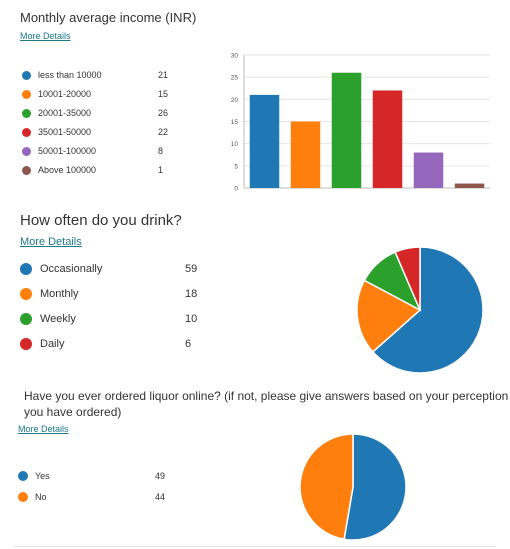  What do you see at coordinates (65, 113) in the screenshot?
I see `legend-label: 20001-35000` at bounding box center [65, 113].